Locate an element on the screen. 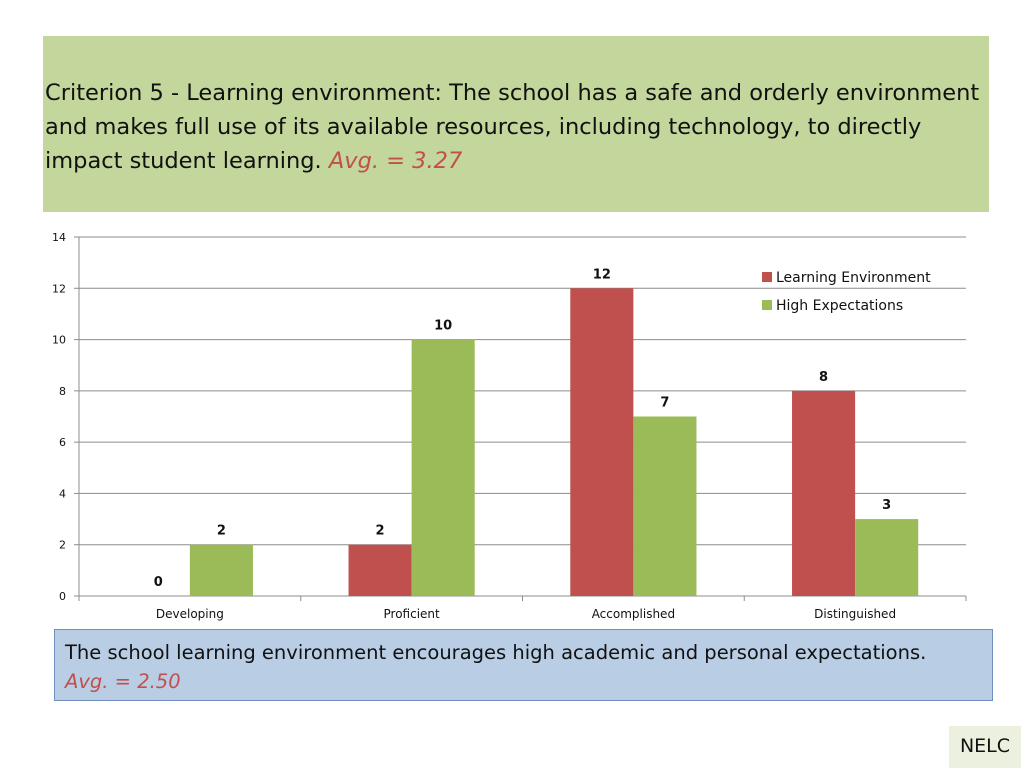  data-label: 8 is located at coordinates (823, 377).